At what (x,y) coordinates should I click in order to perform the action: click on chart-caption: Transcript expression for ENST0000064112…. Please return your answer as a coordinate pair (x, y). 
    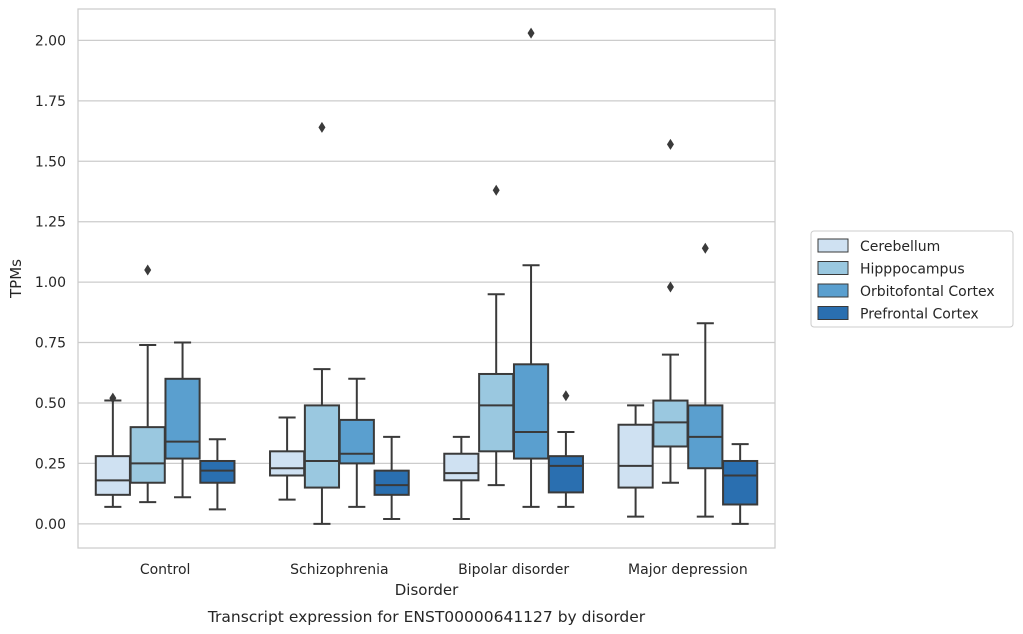
    Looking at the image, I should click on (426, 617).